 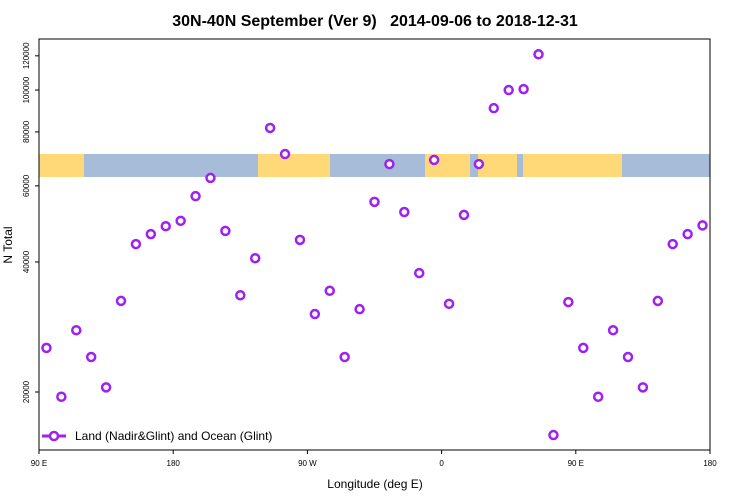 I want to click on legend-marker, so click(x=54, y=436).